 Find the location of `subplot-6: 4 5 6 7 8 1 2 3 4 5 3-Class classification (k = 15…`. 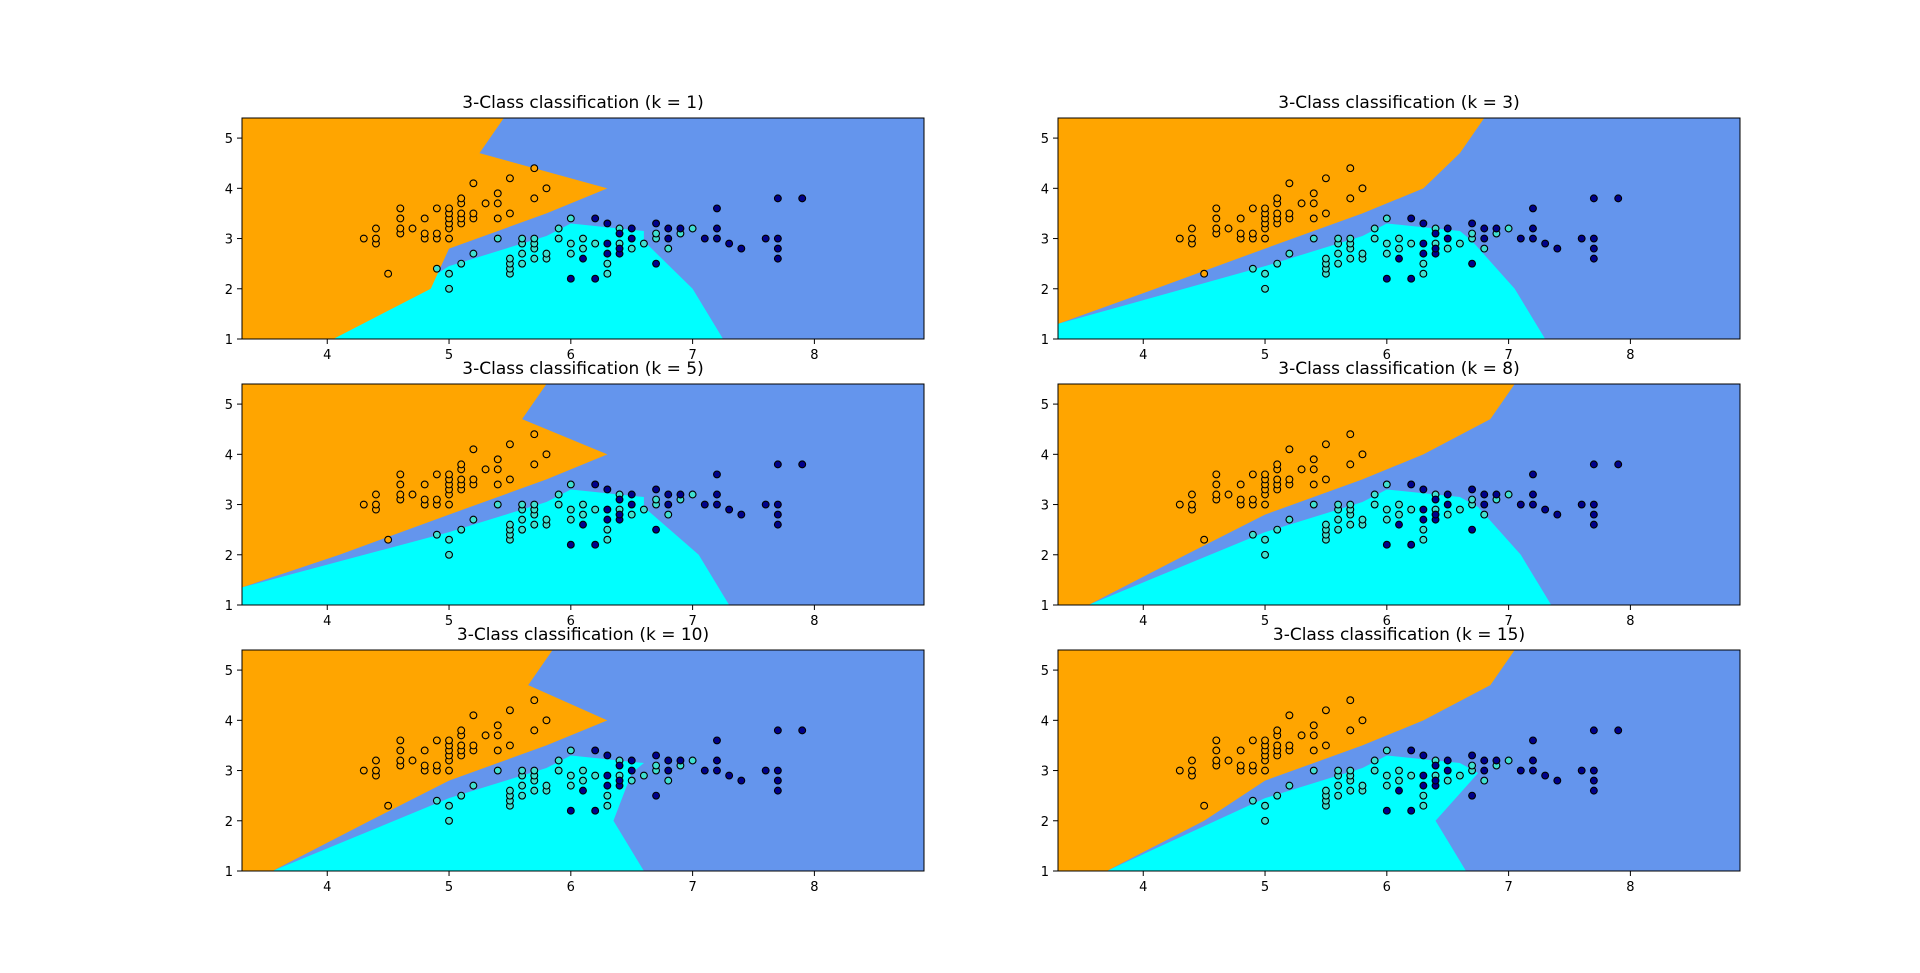

subplot-6: 4 5 6 7 8 1 2 3 4 5 3-Class classification (k = 15… is located at coordinates (1391, 760).